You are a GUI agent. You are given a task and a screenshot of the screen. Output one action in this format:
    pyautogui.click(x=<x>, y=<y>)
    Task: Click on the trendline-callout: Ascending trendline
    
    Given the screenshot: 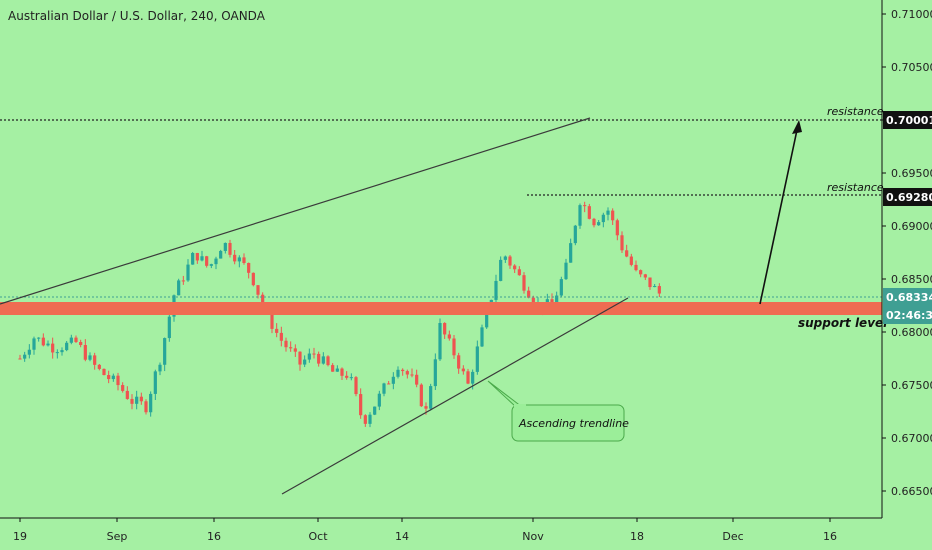 What is the action you would take?
    pyautogui.click(x=558, y=411)
    